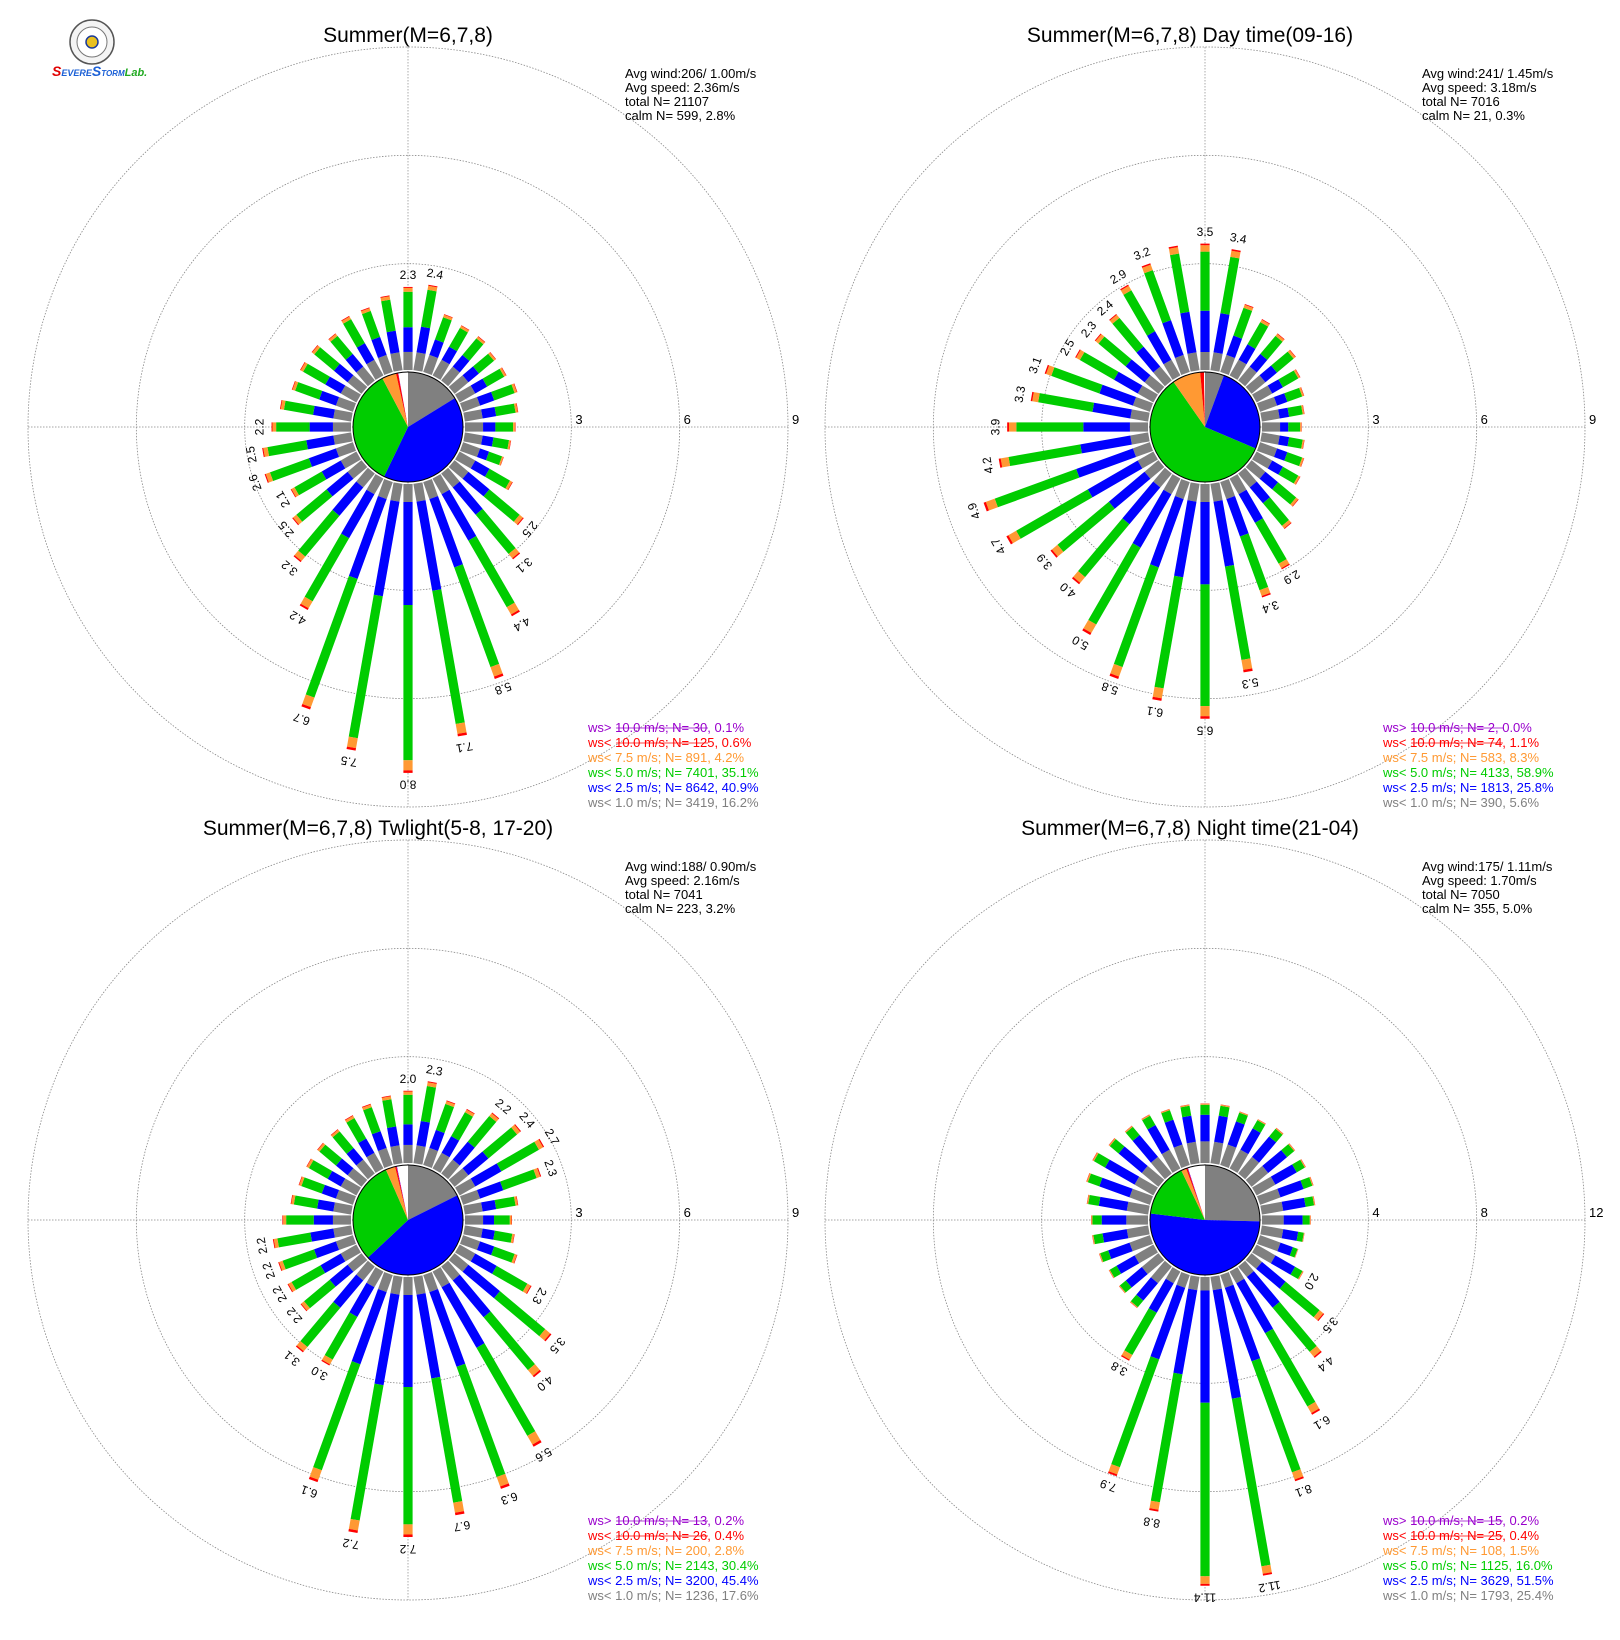  Describe the element at coordinates (669, 742) in the screenshot. I see `legend-entry-lt10: ws< 10.0 m/s; N= 125, 0.6%` at that location.